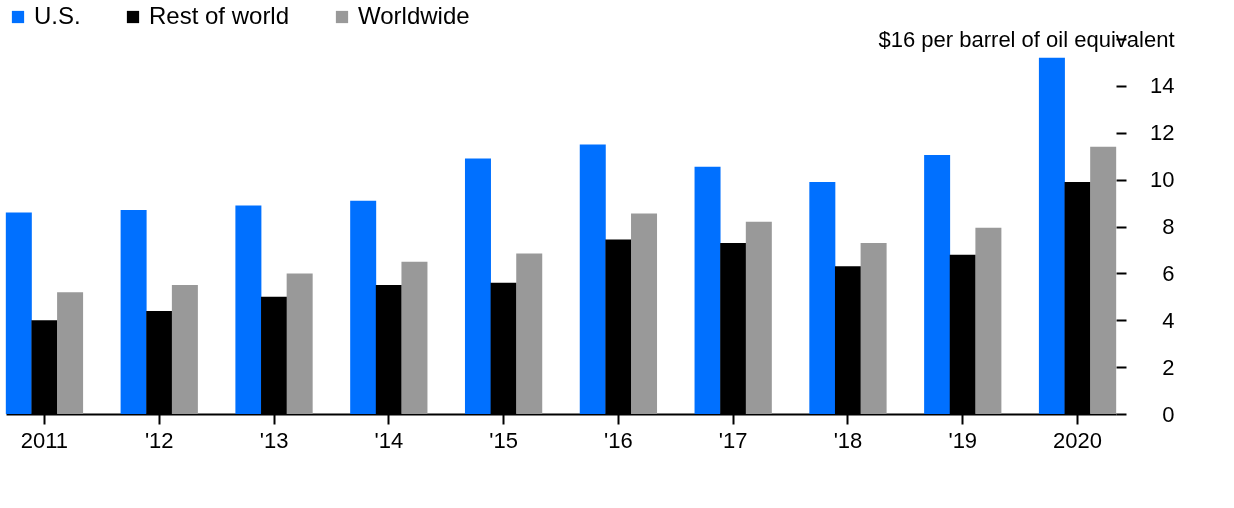 The height and width of the screenshot is (508, 1234). What do you see at coordinates (1168, 414) in the screenshot?
I see `y-tick-label: 0` at bounding box center [1168, 414].